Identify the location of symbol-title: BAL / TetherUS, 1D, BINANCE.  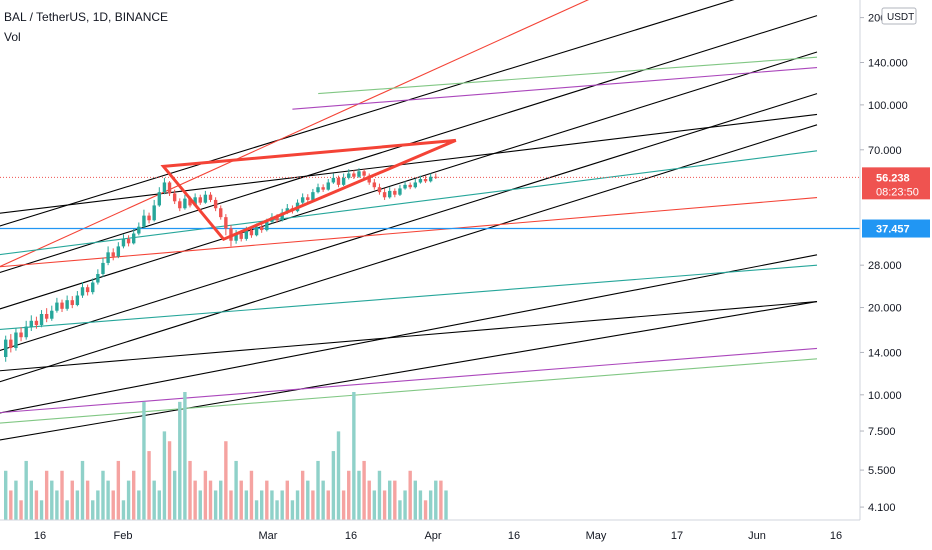
(86, 17).